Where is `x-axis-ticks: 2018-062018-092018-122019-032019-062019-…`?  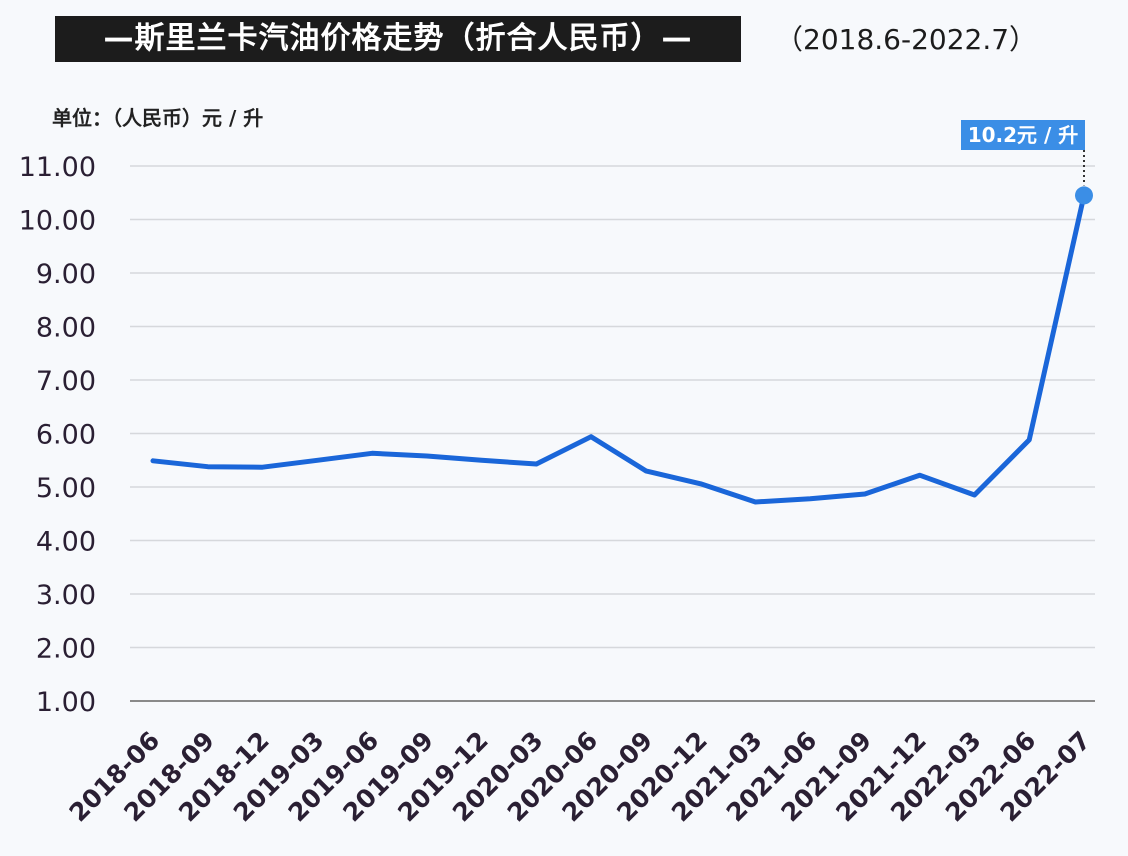 x-axis-ticks: 2018-062018-092018-122019-032019-062019-… is located at coordinates (580, 777).